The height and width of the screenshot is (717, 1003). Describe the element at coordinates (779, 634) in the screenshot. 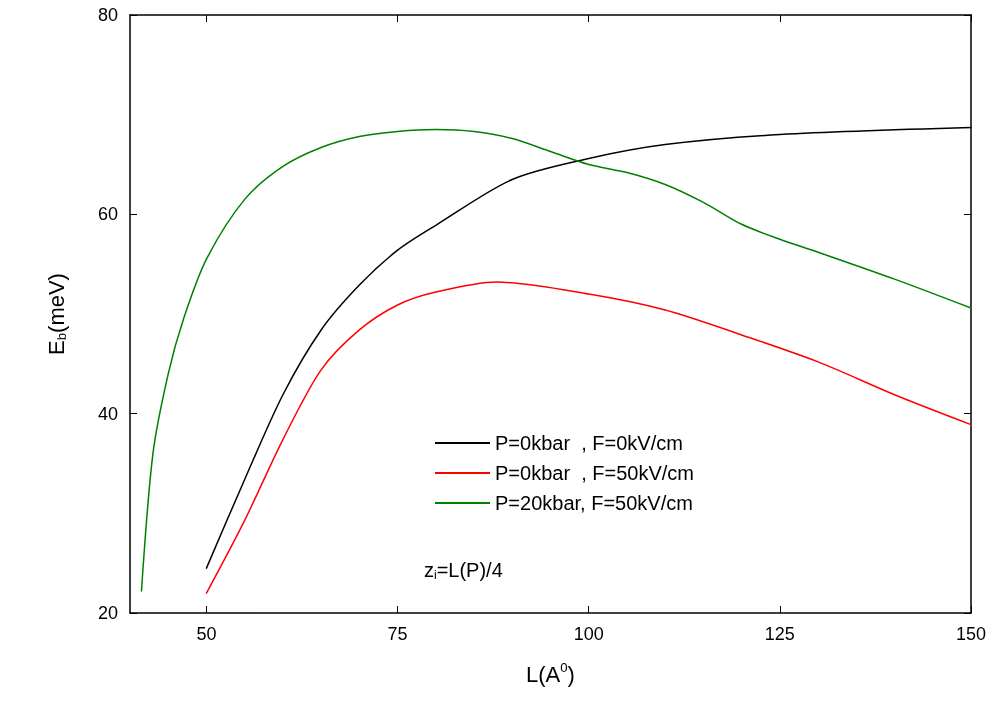

I see `x-tick-label: 125` at that location.